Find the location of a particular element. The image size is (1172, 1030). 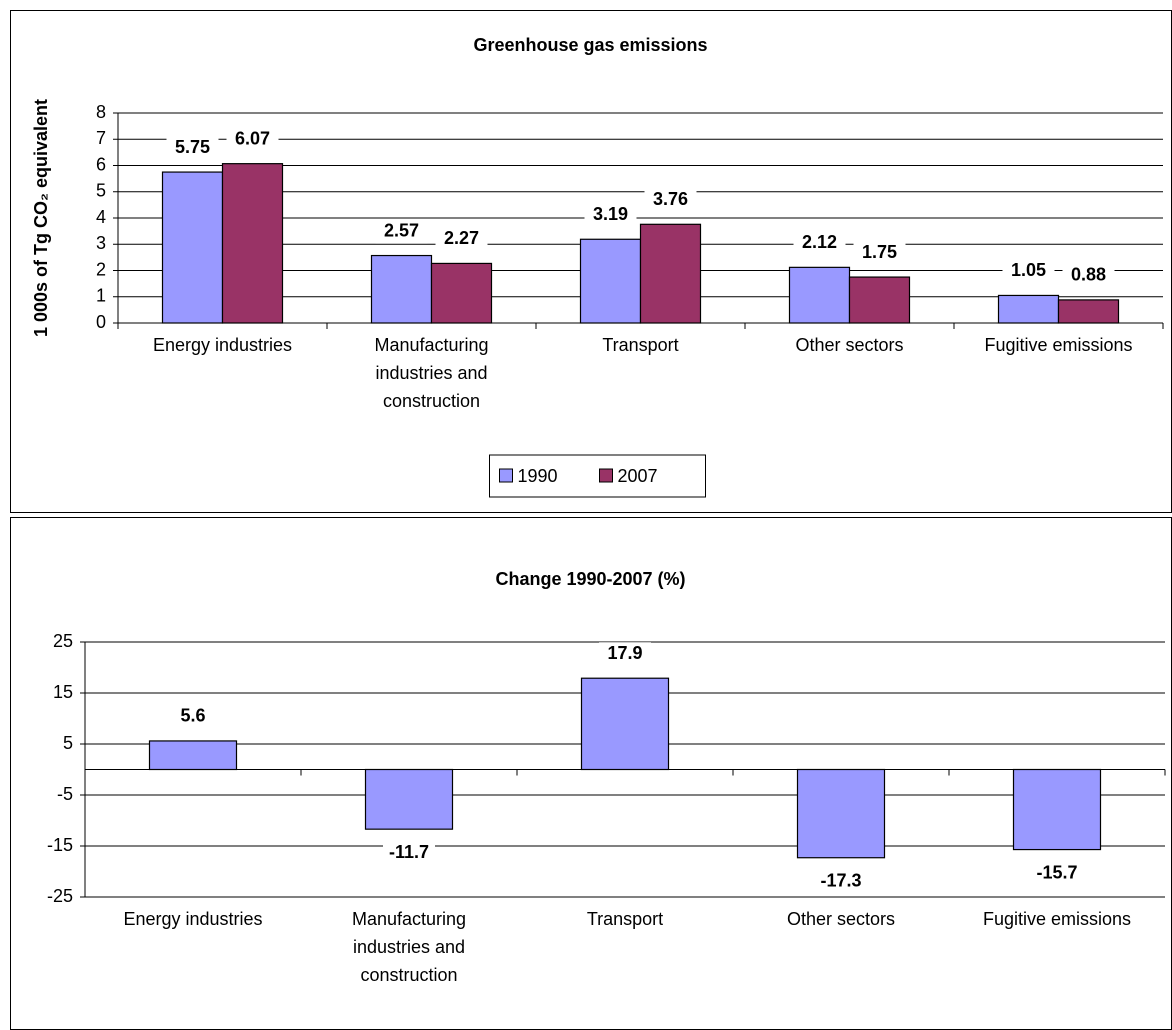

legend-frame is located at coordinates (597, 476).